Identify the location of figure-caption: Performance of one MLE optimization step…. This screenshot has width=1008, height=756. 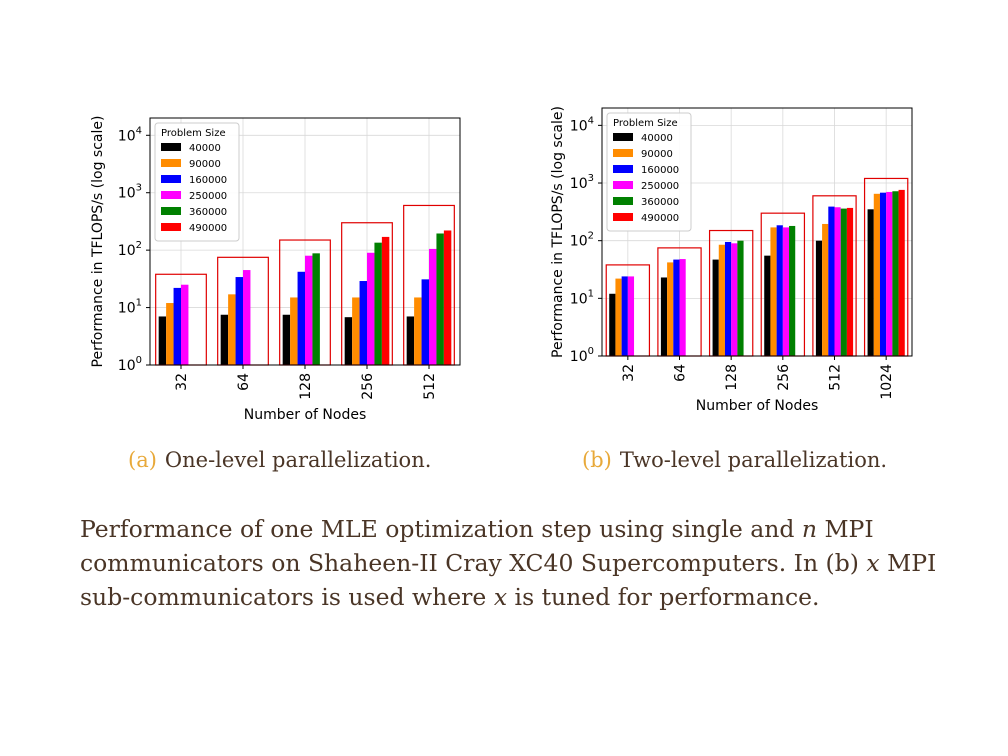
(510, 563).